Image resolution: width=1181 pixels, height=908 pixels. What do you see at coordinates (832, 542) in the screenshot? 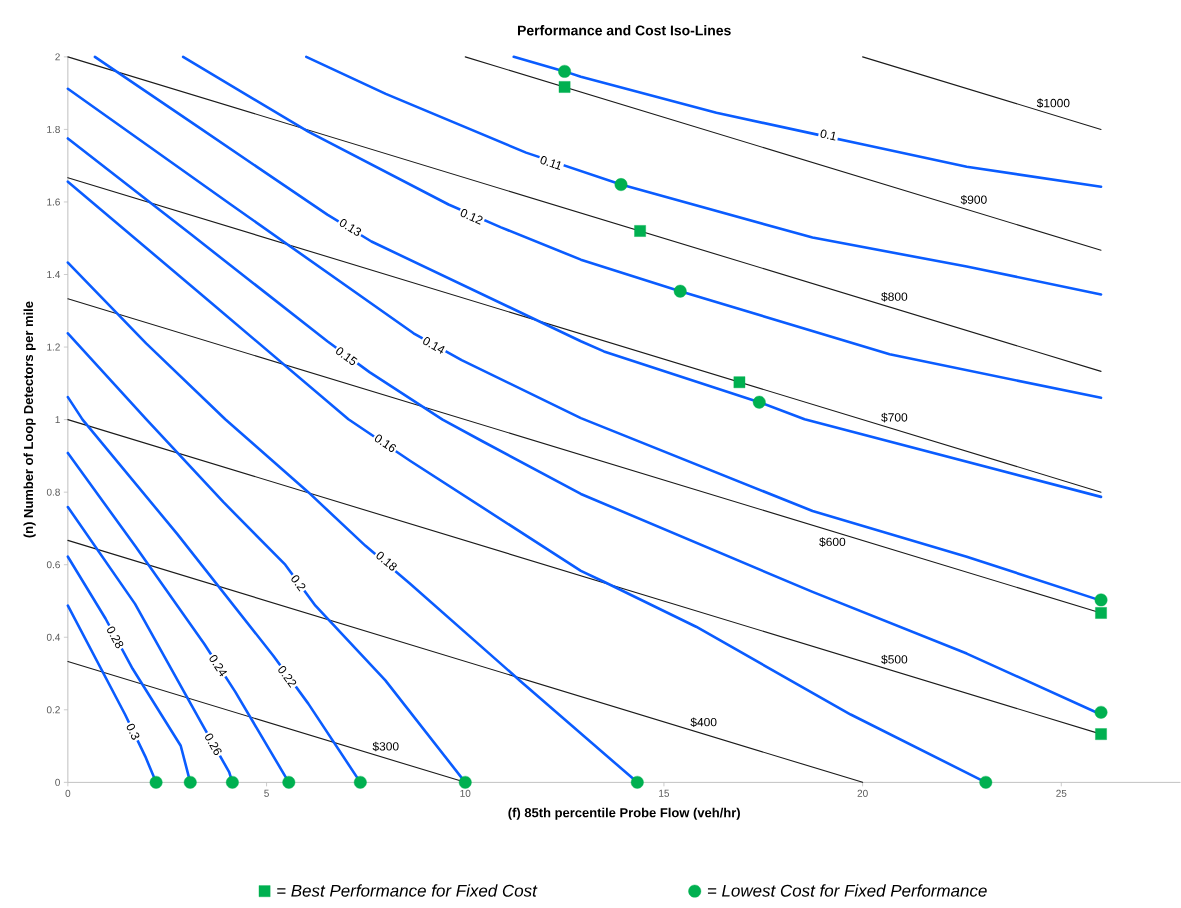
I see `series-label: $600` at bounding box center [832, 542].